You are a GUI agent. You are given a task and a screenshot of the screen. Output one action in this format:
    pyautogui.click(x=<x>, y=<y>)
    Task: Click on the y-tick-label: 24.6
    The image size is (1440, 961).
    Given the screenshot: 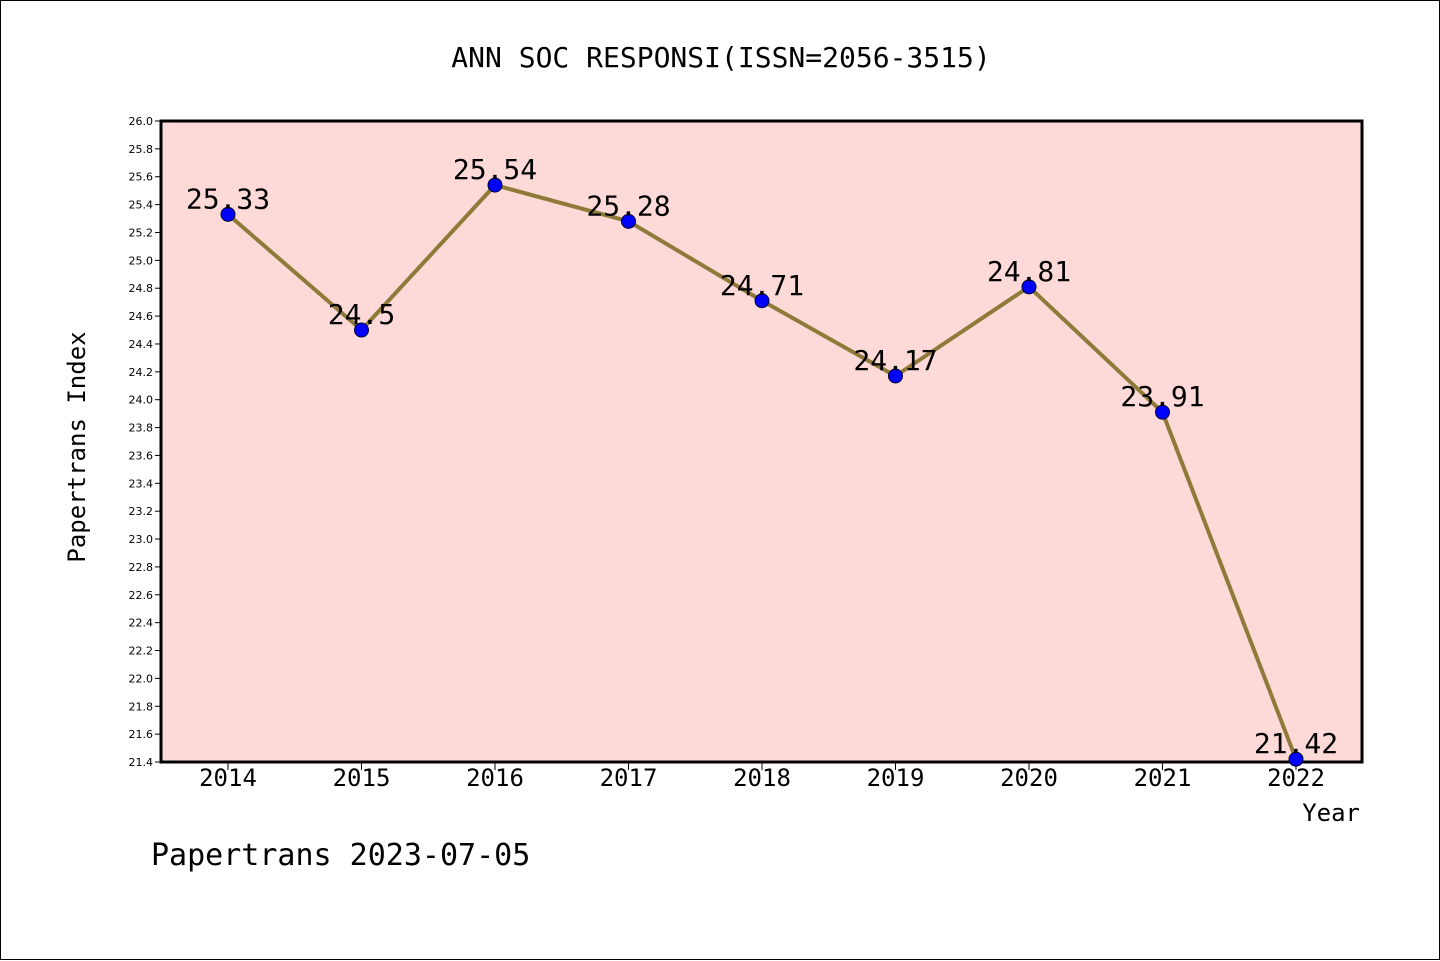 What is the action you would take?
    pyautogui.click(x=141, y=316)
    